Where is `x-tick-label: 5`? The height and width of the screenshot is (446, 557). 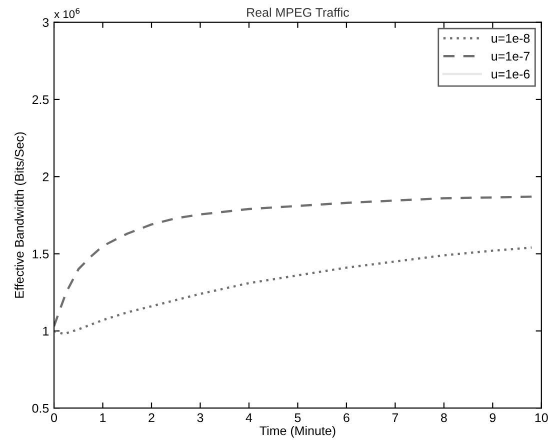
x-tick-label: 5 is located at coordinates (297, 417).